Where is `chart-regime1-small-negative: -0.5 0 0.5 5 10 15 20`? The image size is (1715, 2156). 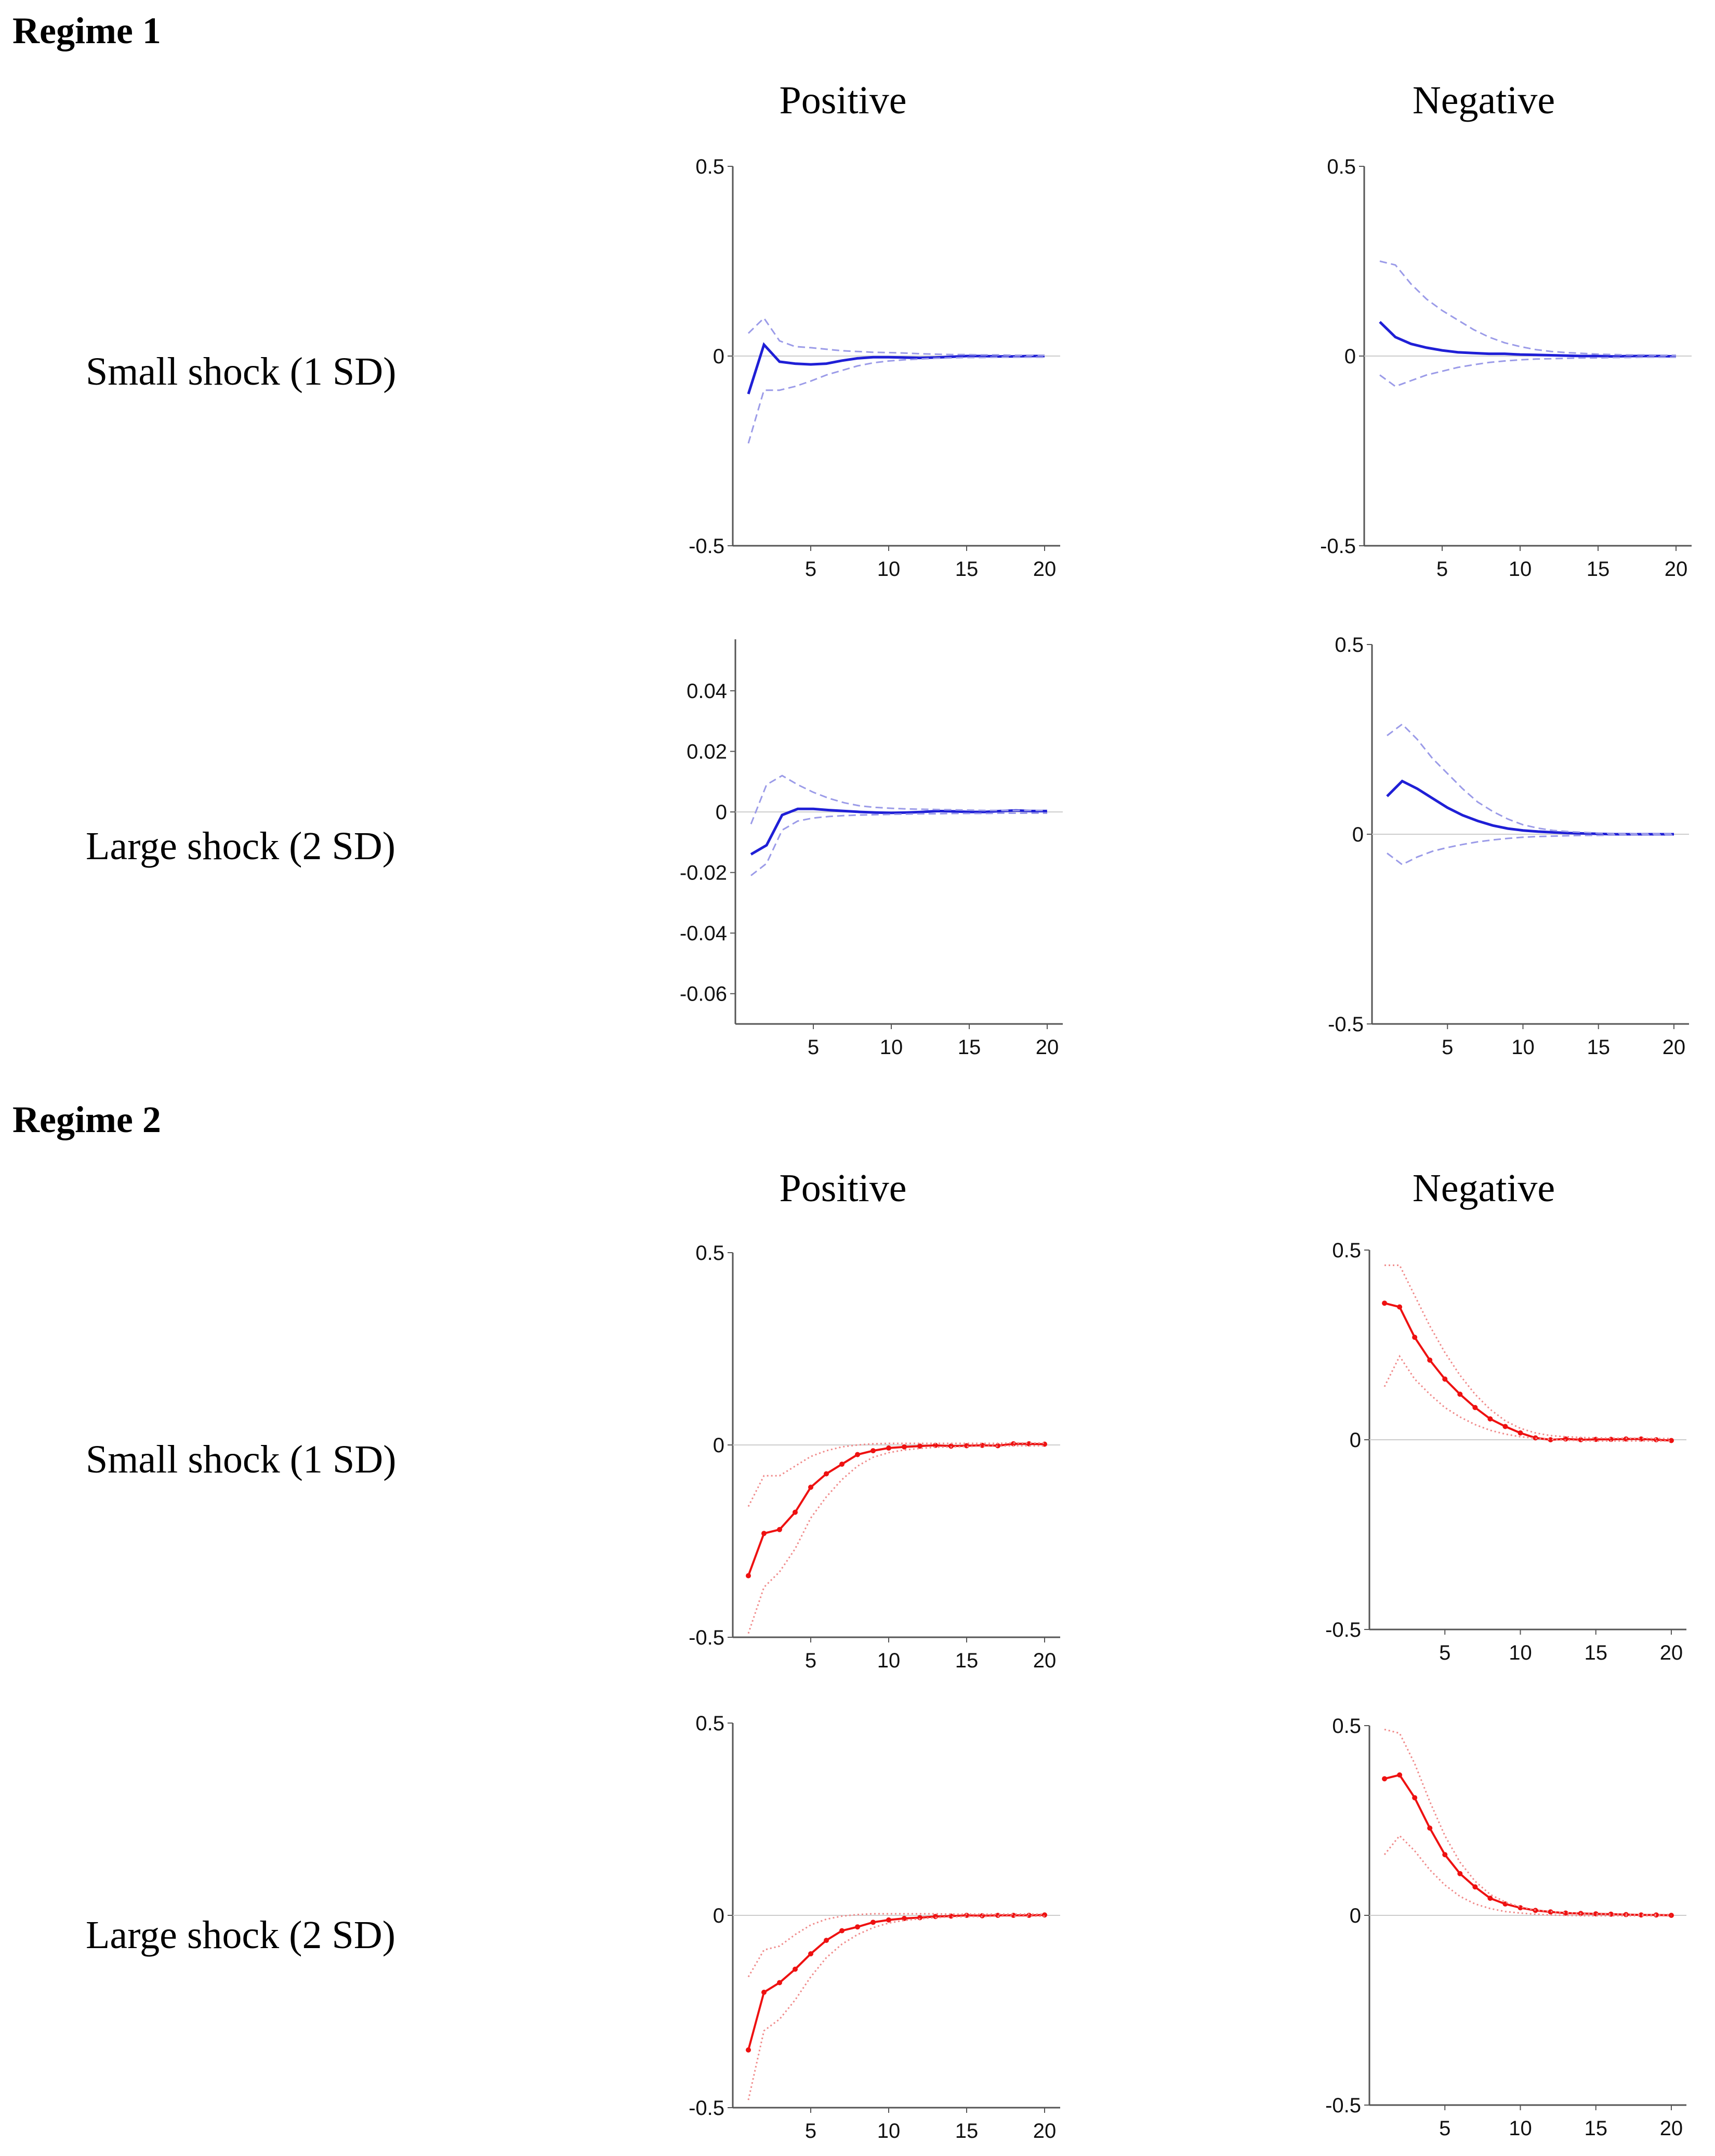
chart-regime1-small-negative: -0.5 0 0.5 5 10 15 20 is located at coordinates (1506, 368).